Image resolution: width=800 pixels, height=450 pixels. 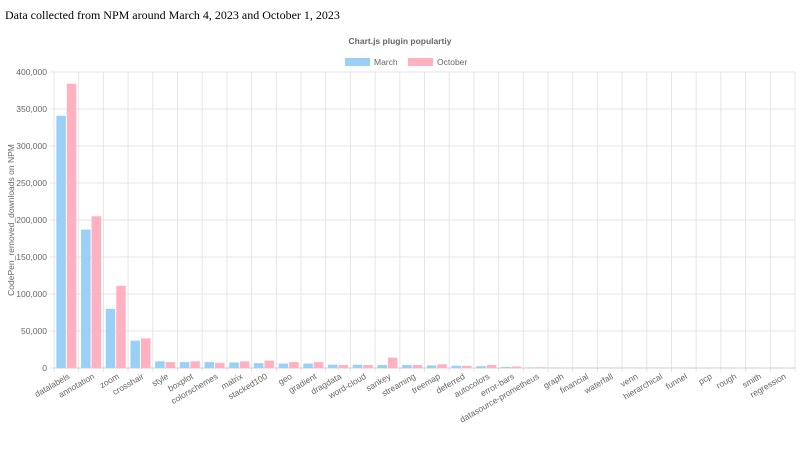 I want to click on bar-october-error-bars, so click(x=516, y=367).